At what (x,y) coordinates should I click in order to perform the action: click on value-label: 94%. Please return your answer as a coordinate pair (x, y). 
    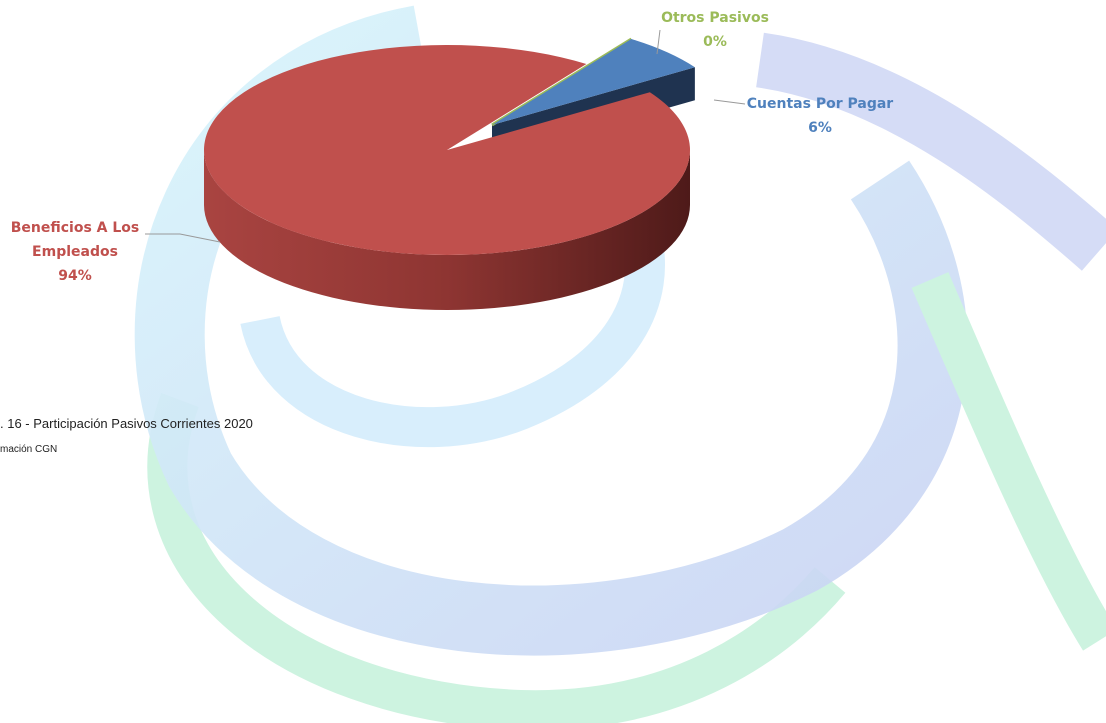
    Looking at the image, I should click on (75, 276).